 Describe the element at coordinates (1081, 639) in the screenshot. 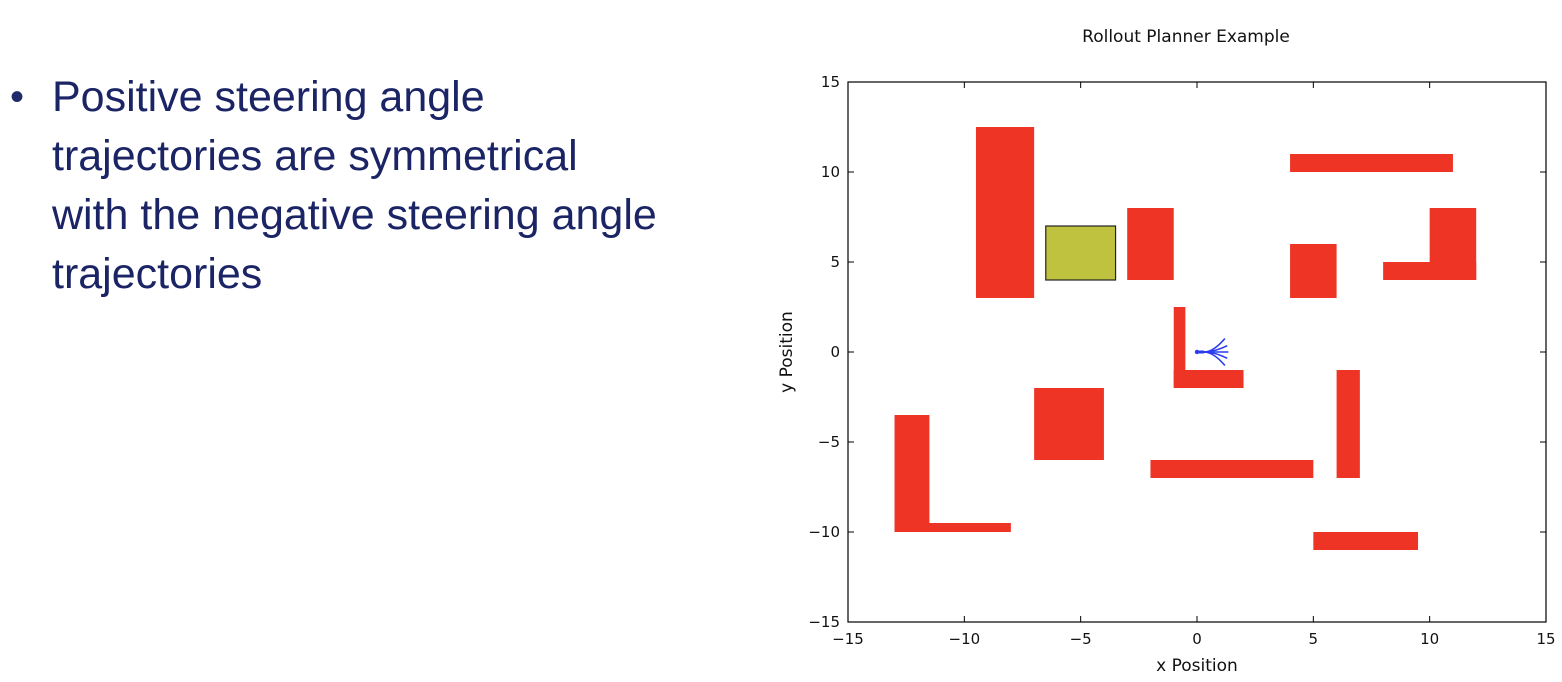

I see `x-tick-label: −5` at that location.